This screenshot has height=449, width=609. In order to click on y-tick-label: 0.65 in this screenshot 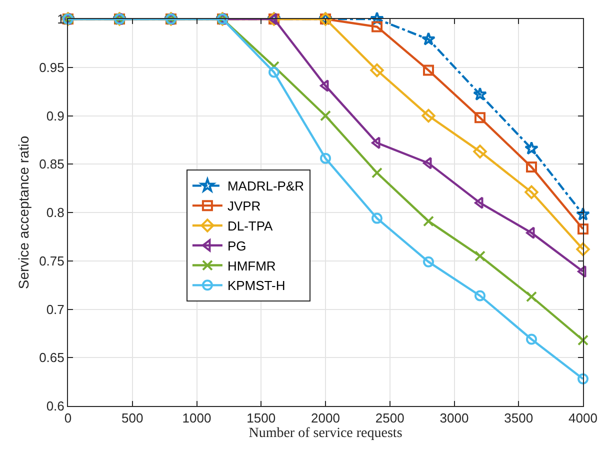, I will do `click(51, 358)`.